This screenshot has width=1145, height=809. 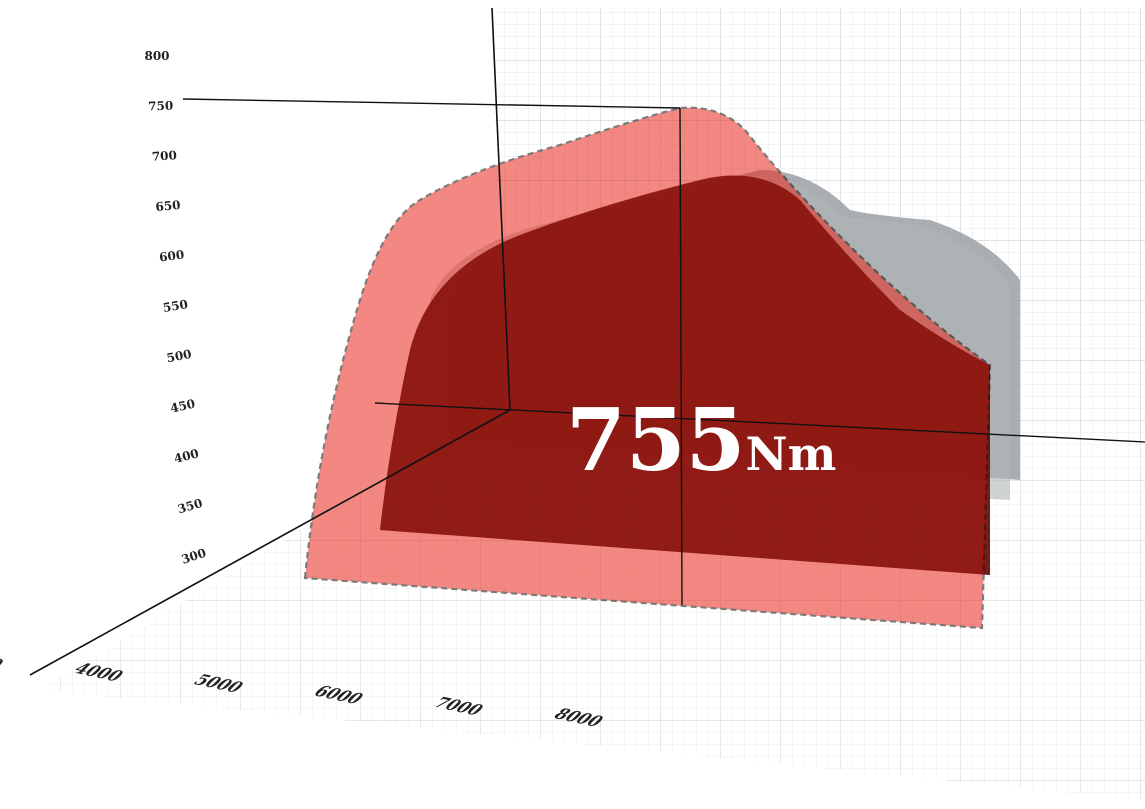 What do you see at coordinates (190, 506) in the screenshot?
I see `y-tick-label: 350` at bounding box center [190, 506].